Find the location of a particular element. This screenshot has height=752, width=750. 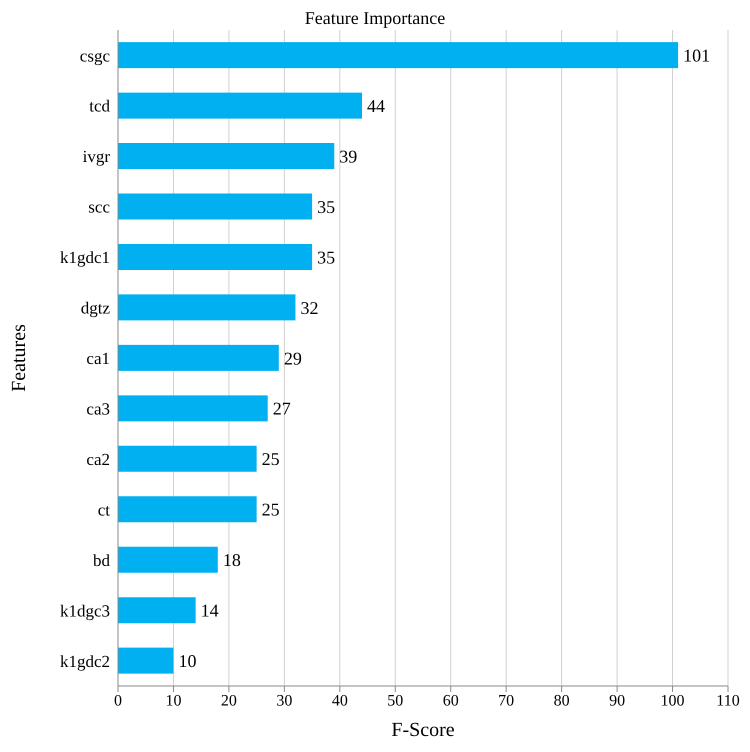

x-axis-title: F-Score is located at coordinates (423, 730).